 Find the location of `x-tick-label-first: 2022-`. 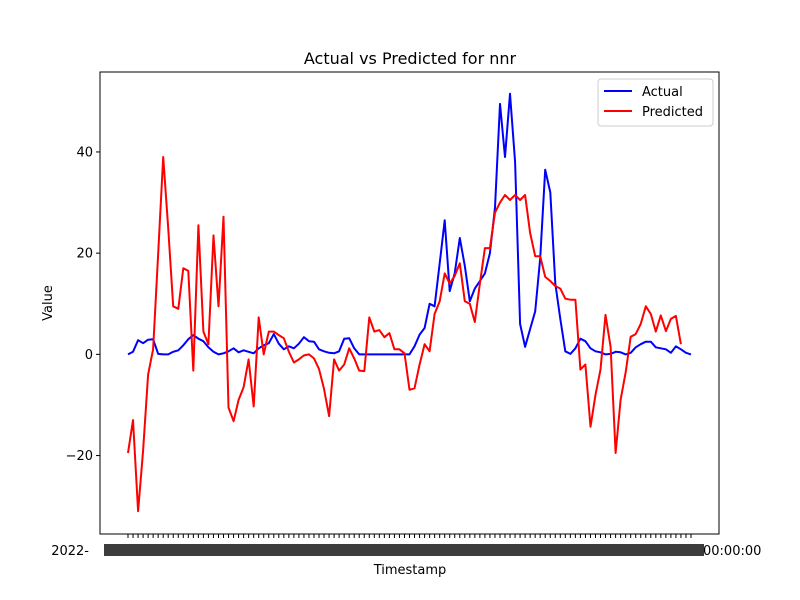

x-tick-label-first: 2022- is located at coordinates (70, 551).